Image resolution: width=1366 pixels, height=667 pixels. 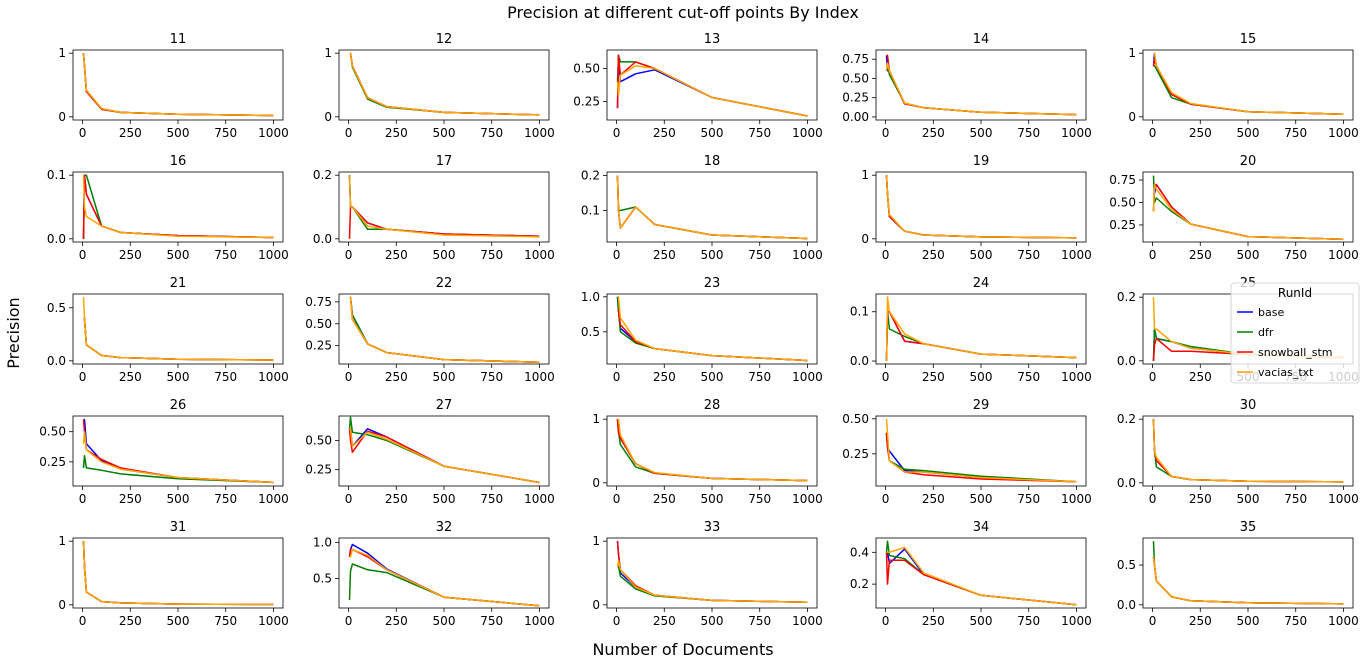 What do you see at coordinates (590, 211) in the screenshot?
I see `y-tick-label: 0.1` at bounding box center [590, 211].